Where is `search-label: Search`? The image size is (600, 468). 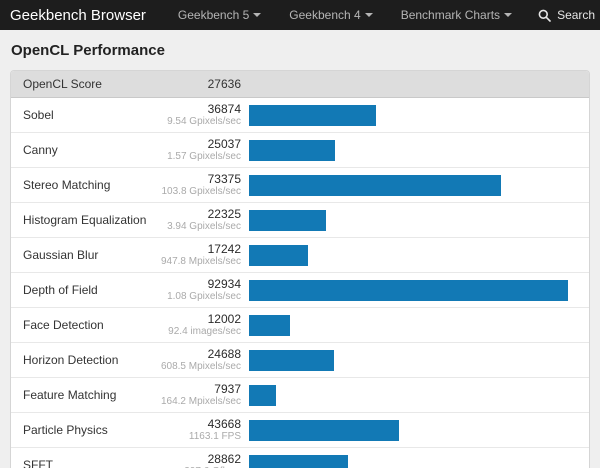 search-label: Search is located at coordinates (576, 15).